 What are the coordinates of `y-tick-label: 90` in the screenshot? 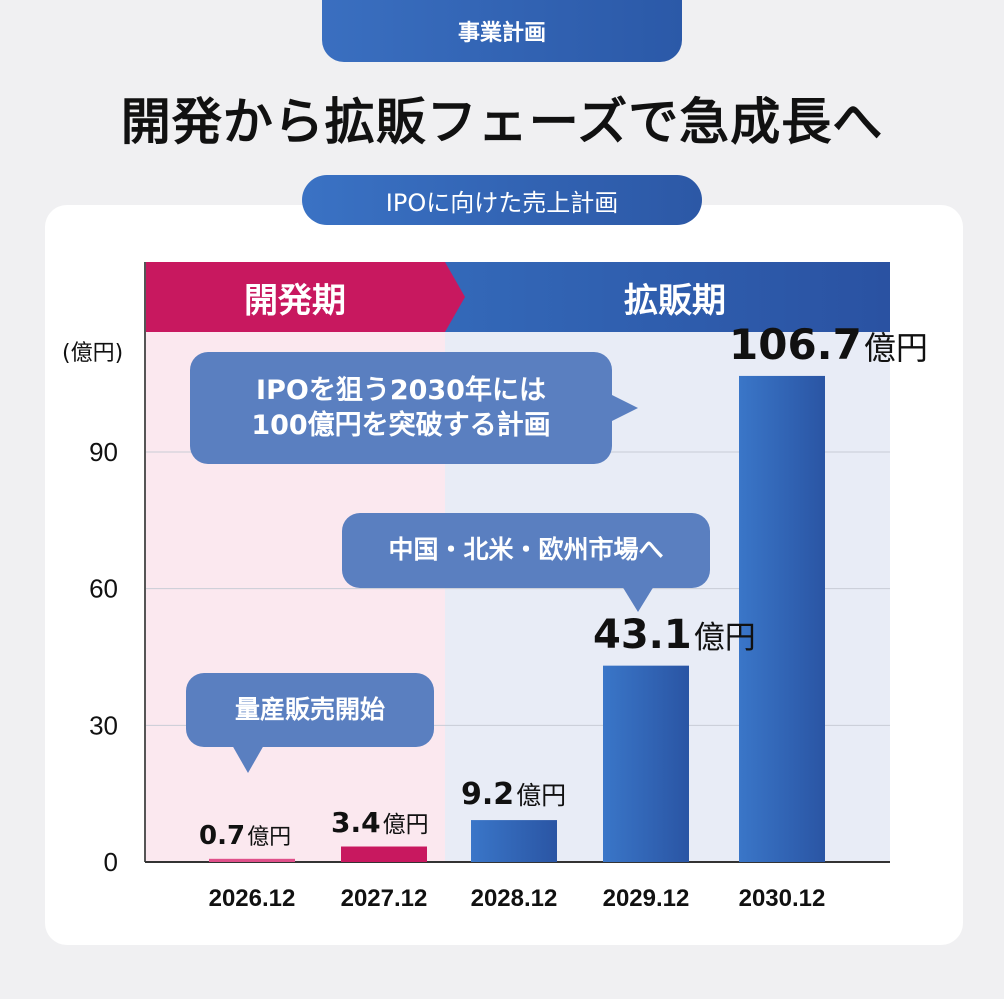 It's located at (103, 452).